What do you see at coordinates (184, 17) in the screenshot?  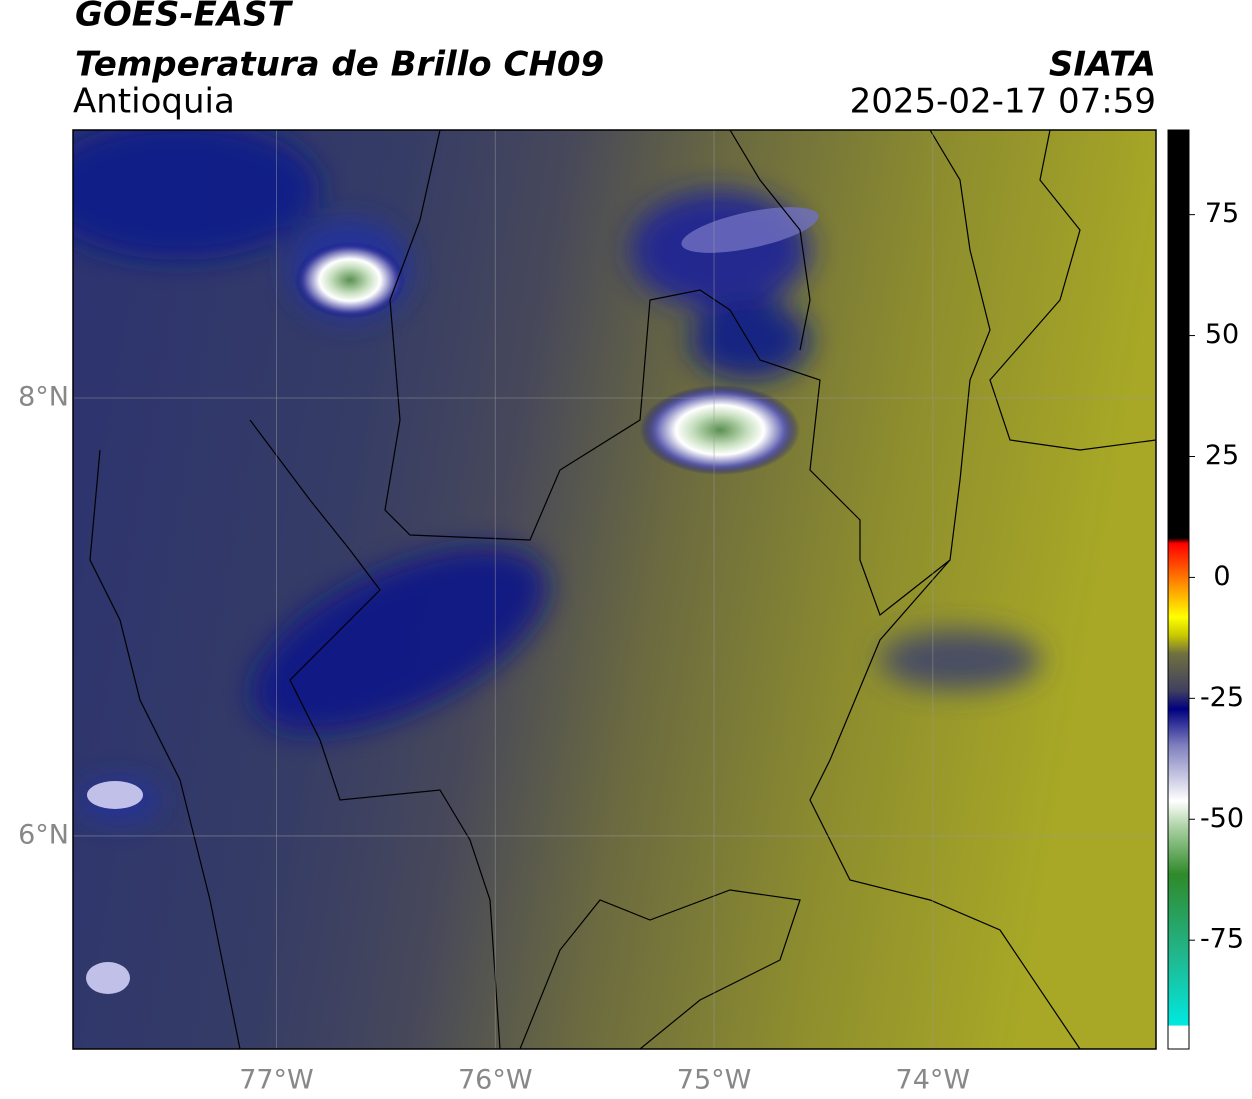 I see `title: GOES-EAST` at bounding box center [184, 17].